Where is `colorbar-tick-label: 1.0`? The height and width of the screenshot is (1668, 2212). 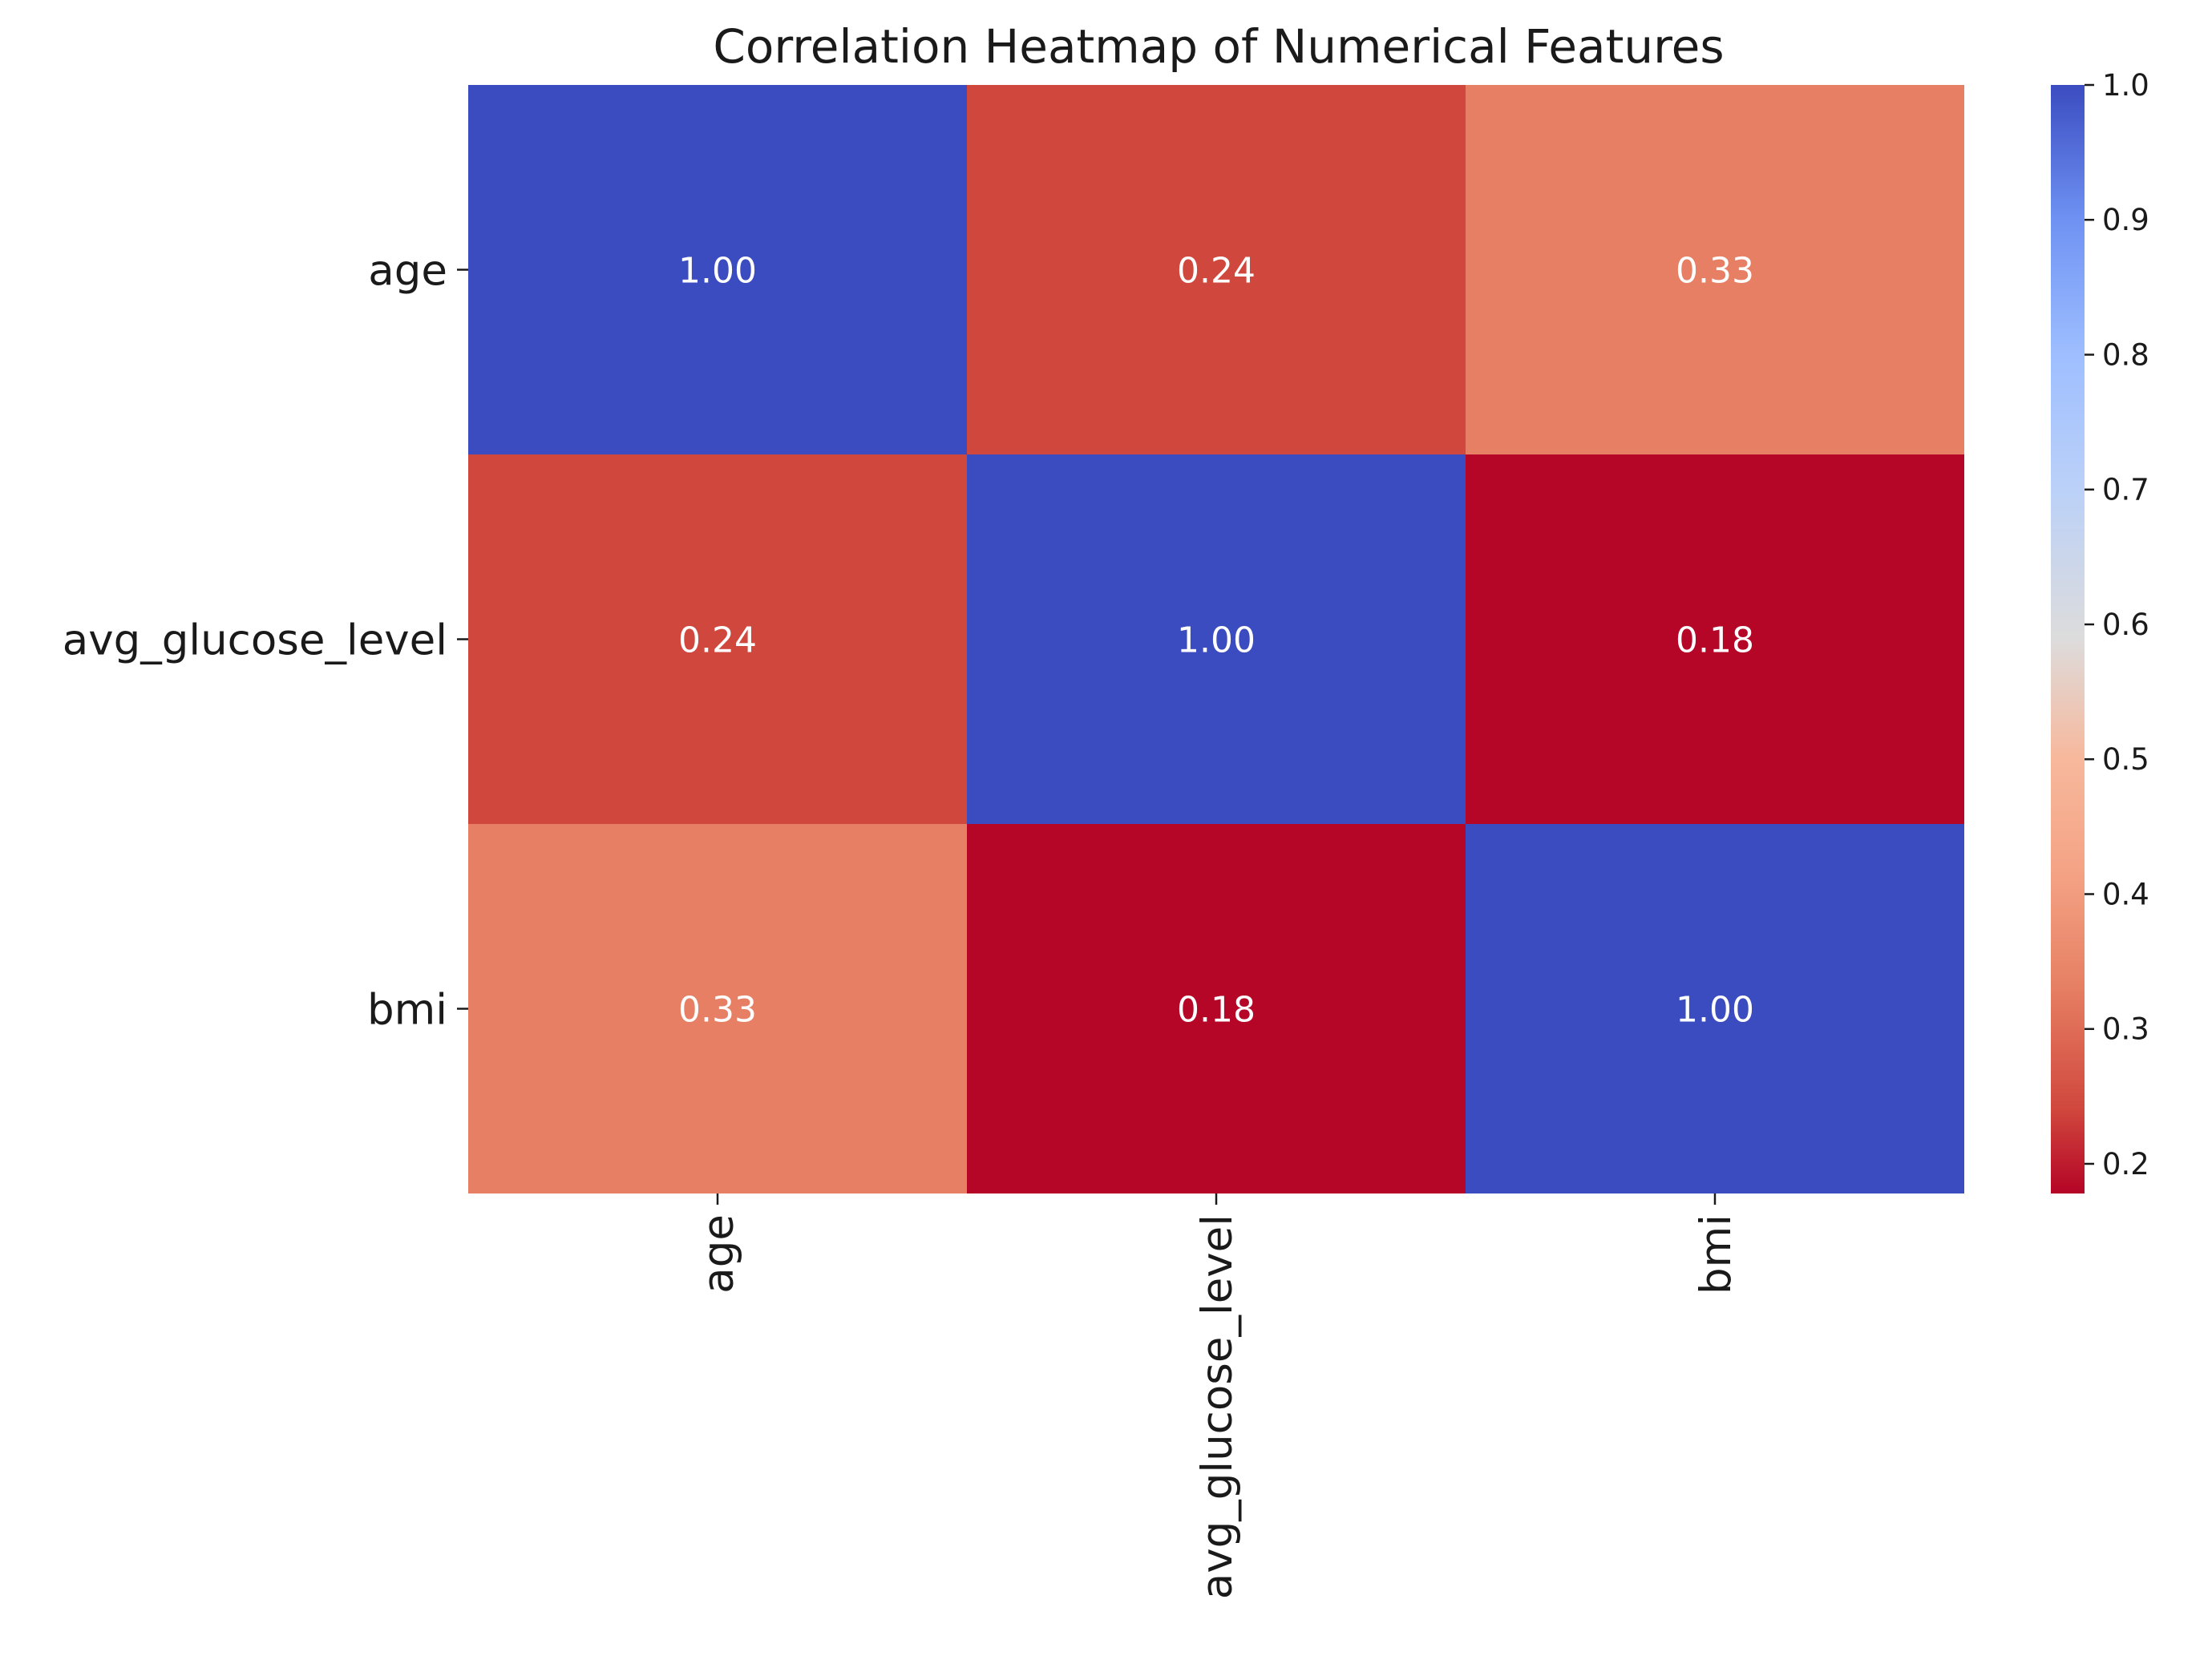 colorbar-tick-label: 1.0 is located at coordinates (2125, 85).